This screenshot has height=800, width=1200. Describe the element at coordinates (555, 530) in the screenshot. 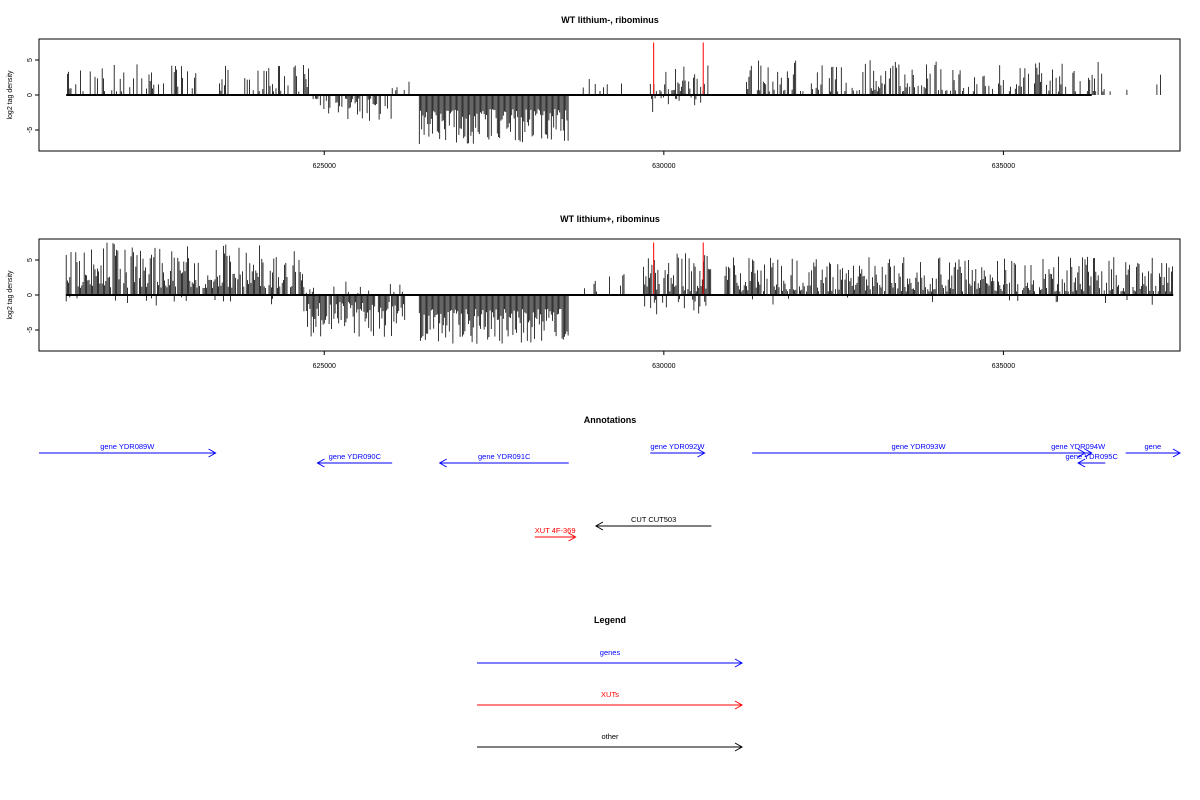

I see `annotation-label: XUT 4F-369` at that location.